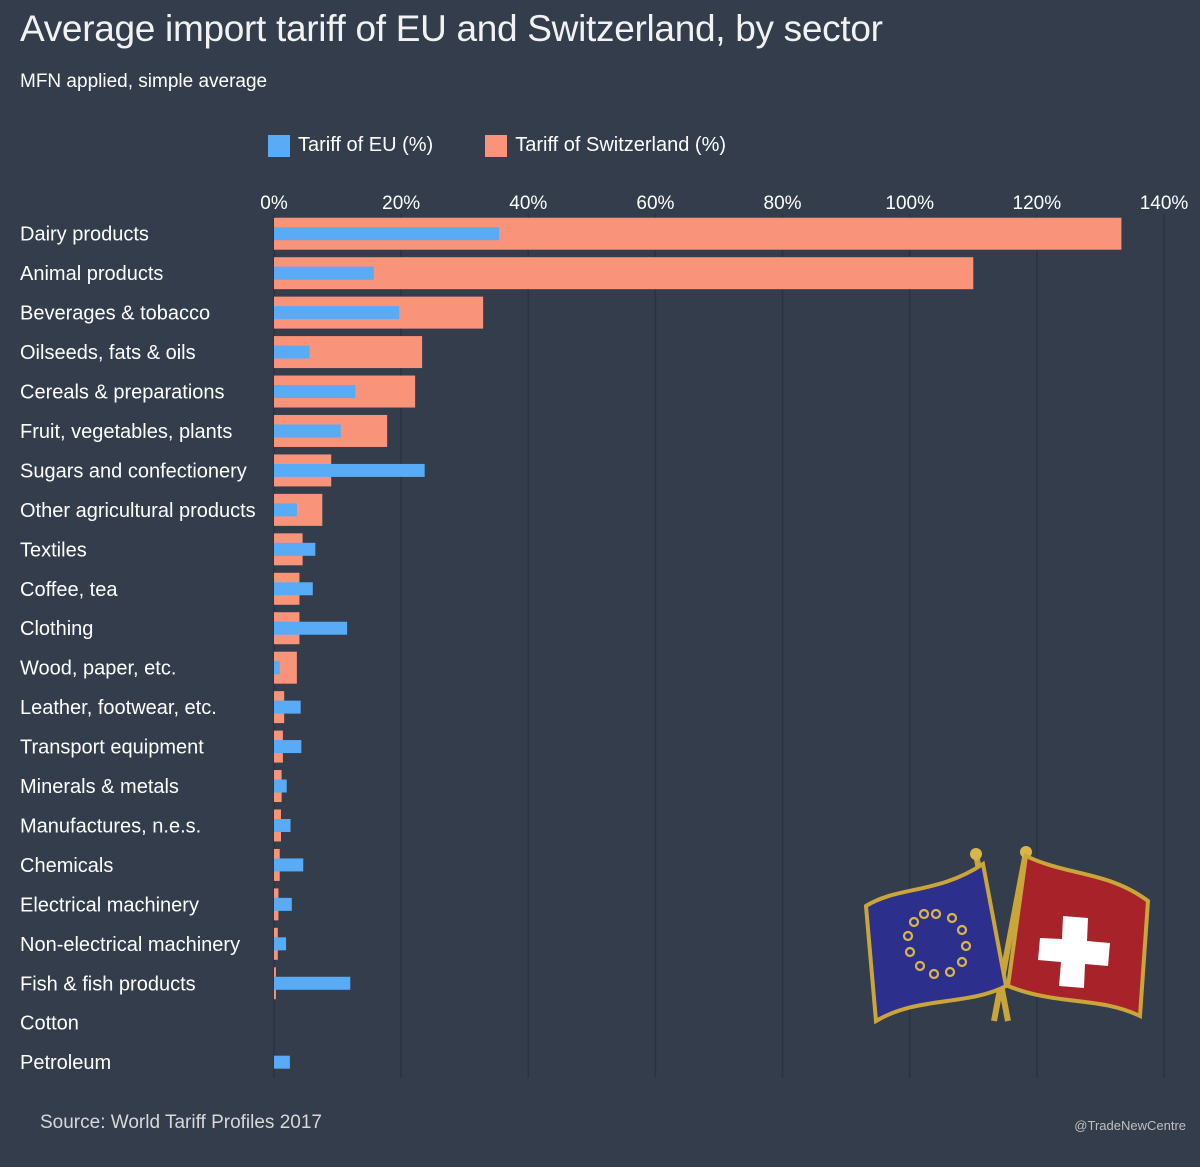 The height and width of the screenshot is (1167, 1200). Describe the element at coordinates (91, 274) in the screenshot. I see `category-label: Animal products` at that location.